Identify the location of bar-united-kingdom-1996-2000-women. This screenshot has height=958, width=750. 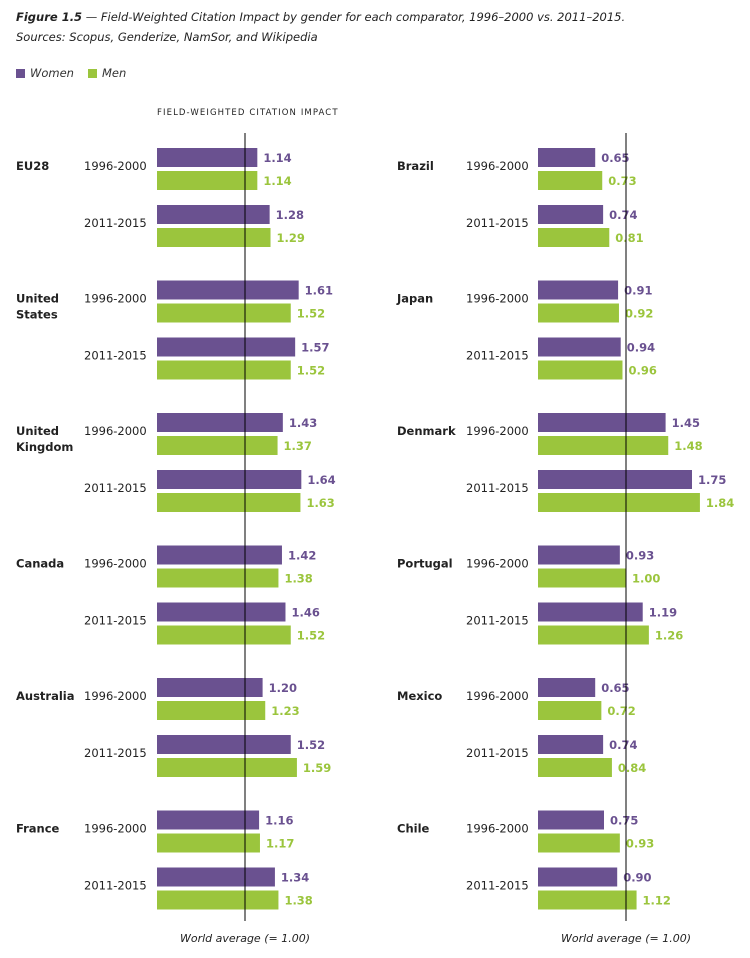
(220, 422).